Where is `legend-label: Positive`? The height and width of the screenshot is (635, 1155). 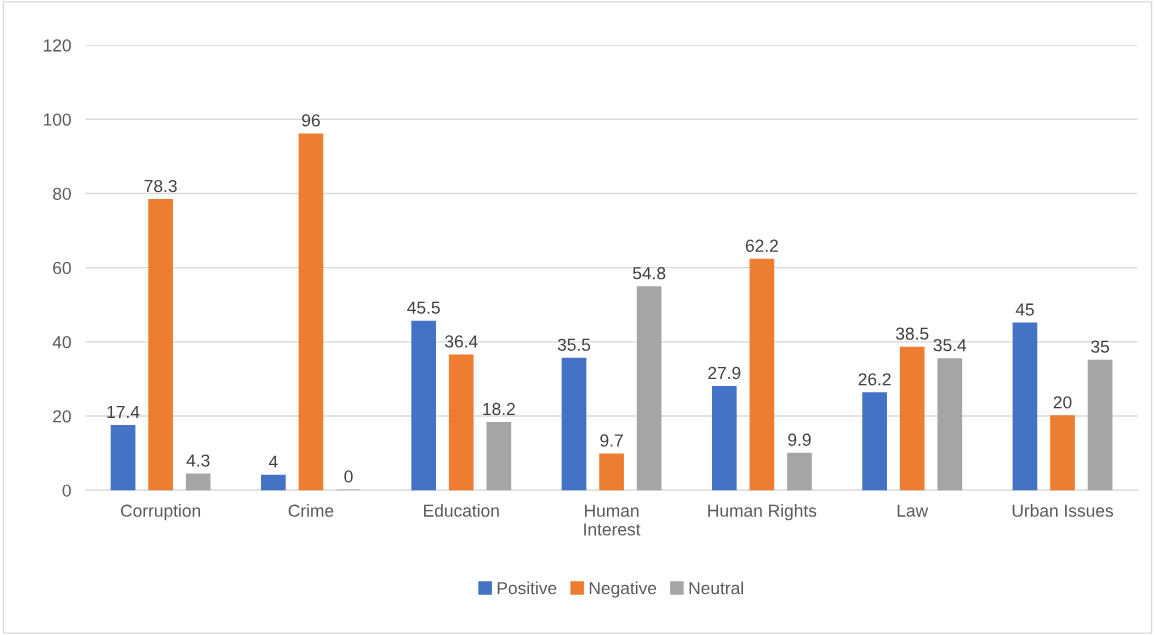 legend-label: Positive is located at coordinates (527, 588).